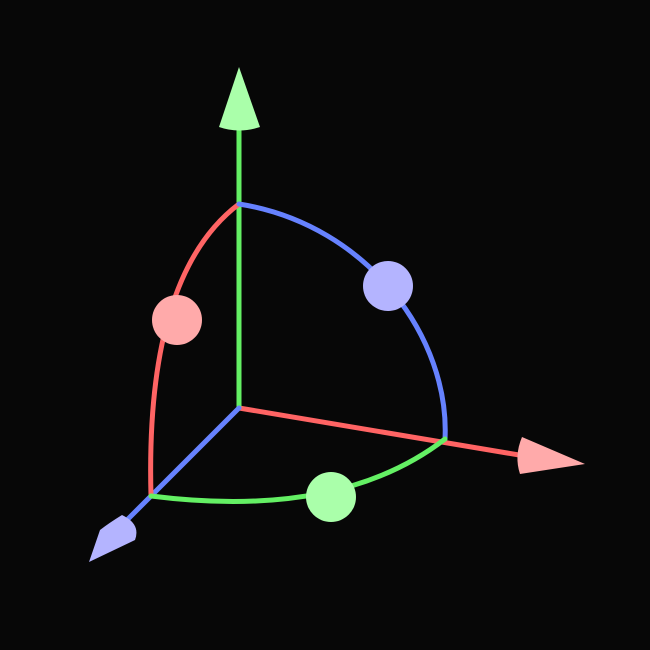  I want to click on z-axis-arrow-icon, so click(113, 538).